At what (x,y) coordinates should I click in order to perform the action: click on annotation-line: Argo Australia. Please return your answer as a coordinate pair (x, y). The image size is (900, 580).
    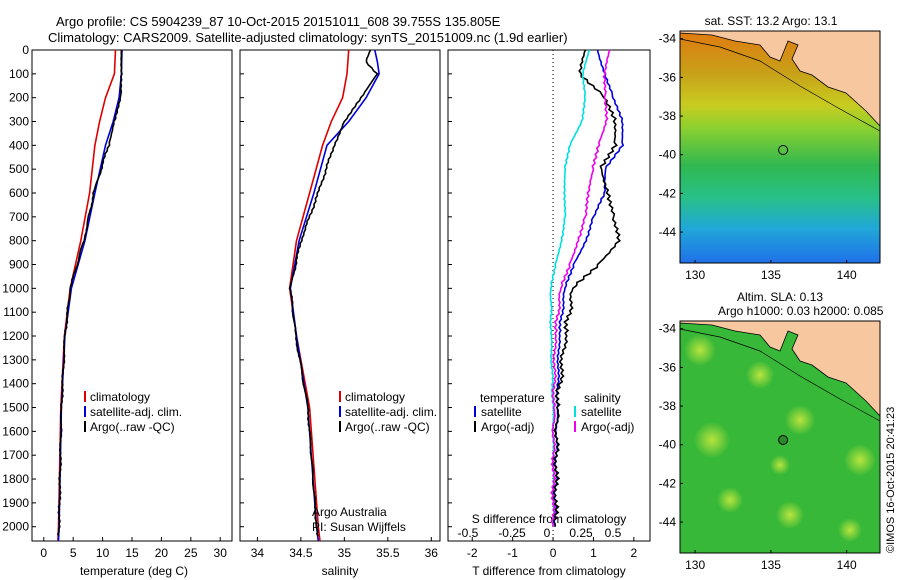
    Looking at the image, I should click on (349, 512).